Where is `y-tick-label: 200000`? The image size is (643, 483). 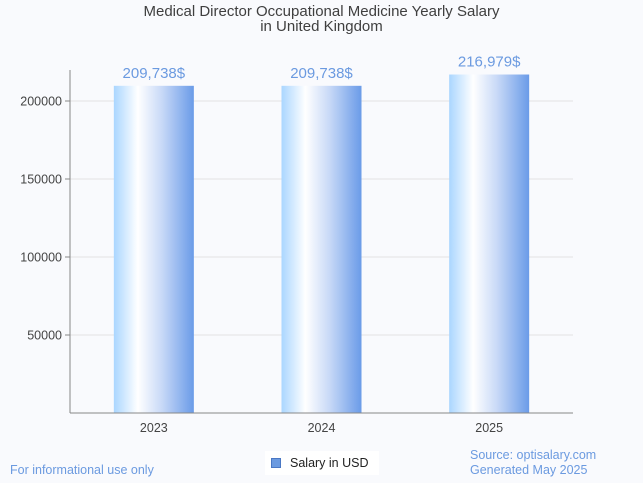
y-tick-label: 200000 is located at coordinates (41, 102).